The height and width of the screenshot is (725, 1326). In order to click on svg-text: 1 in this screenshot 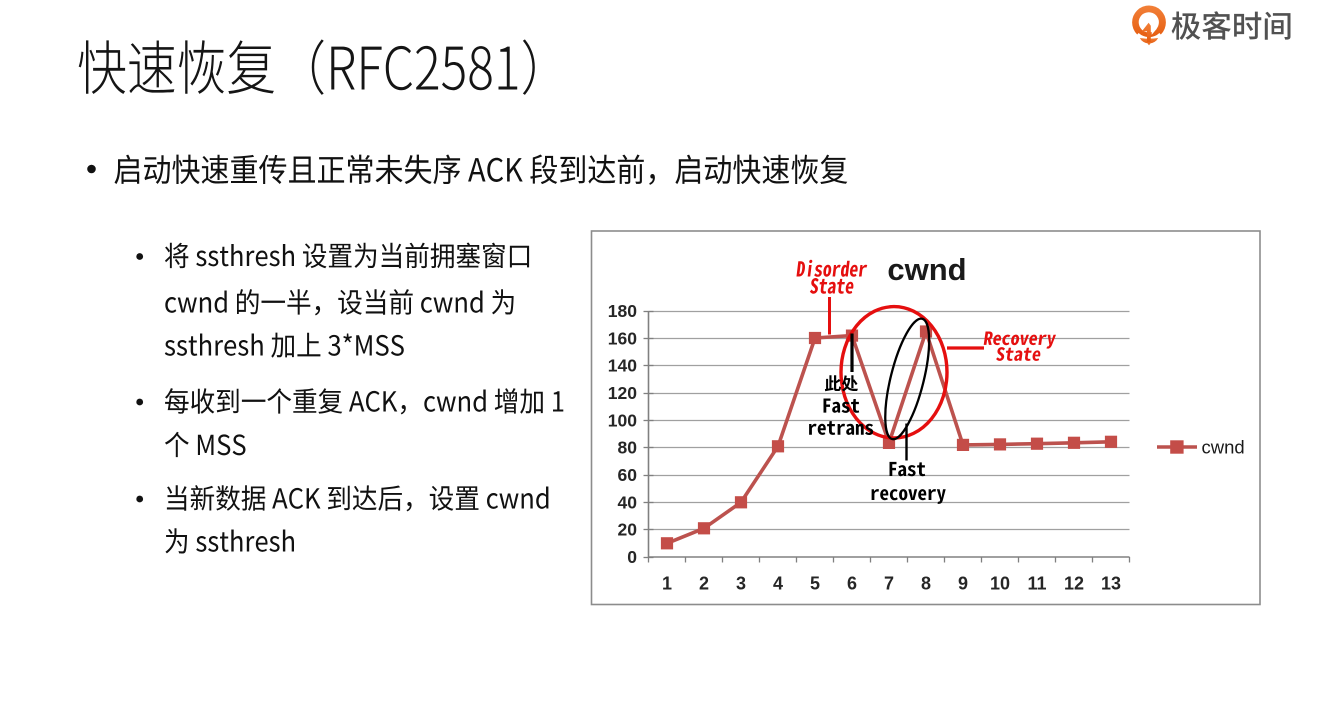, I will do `click(667, 584)`.